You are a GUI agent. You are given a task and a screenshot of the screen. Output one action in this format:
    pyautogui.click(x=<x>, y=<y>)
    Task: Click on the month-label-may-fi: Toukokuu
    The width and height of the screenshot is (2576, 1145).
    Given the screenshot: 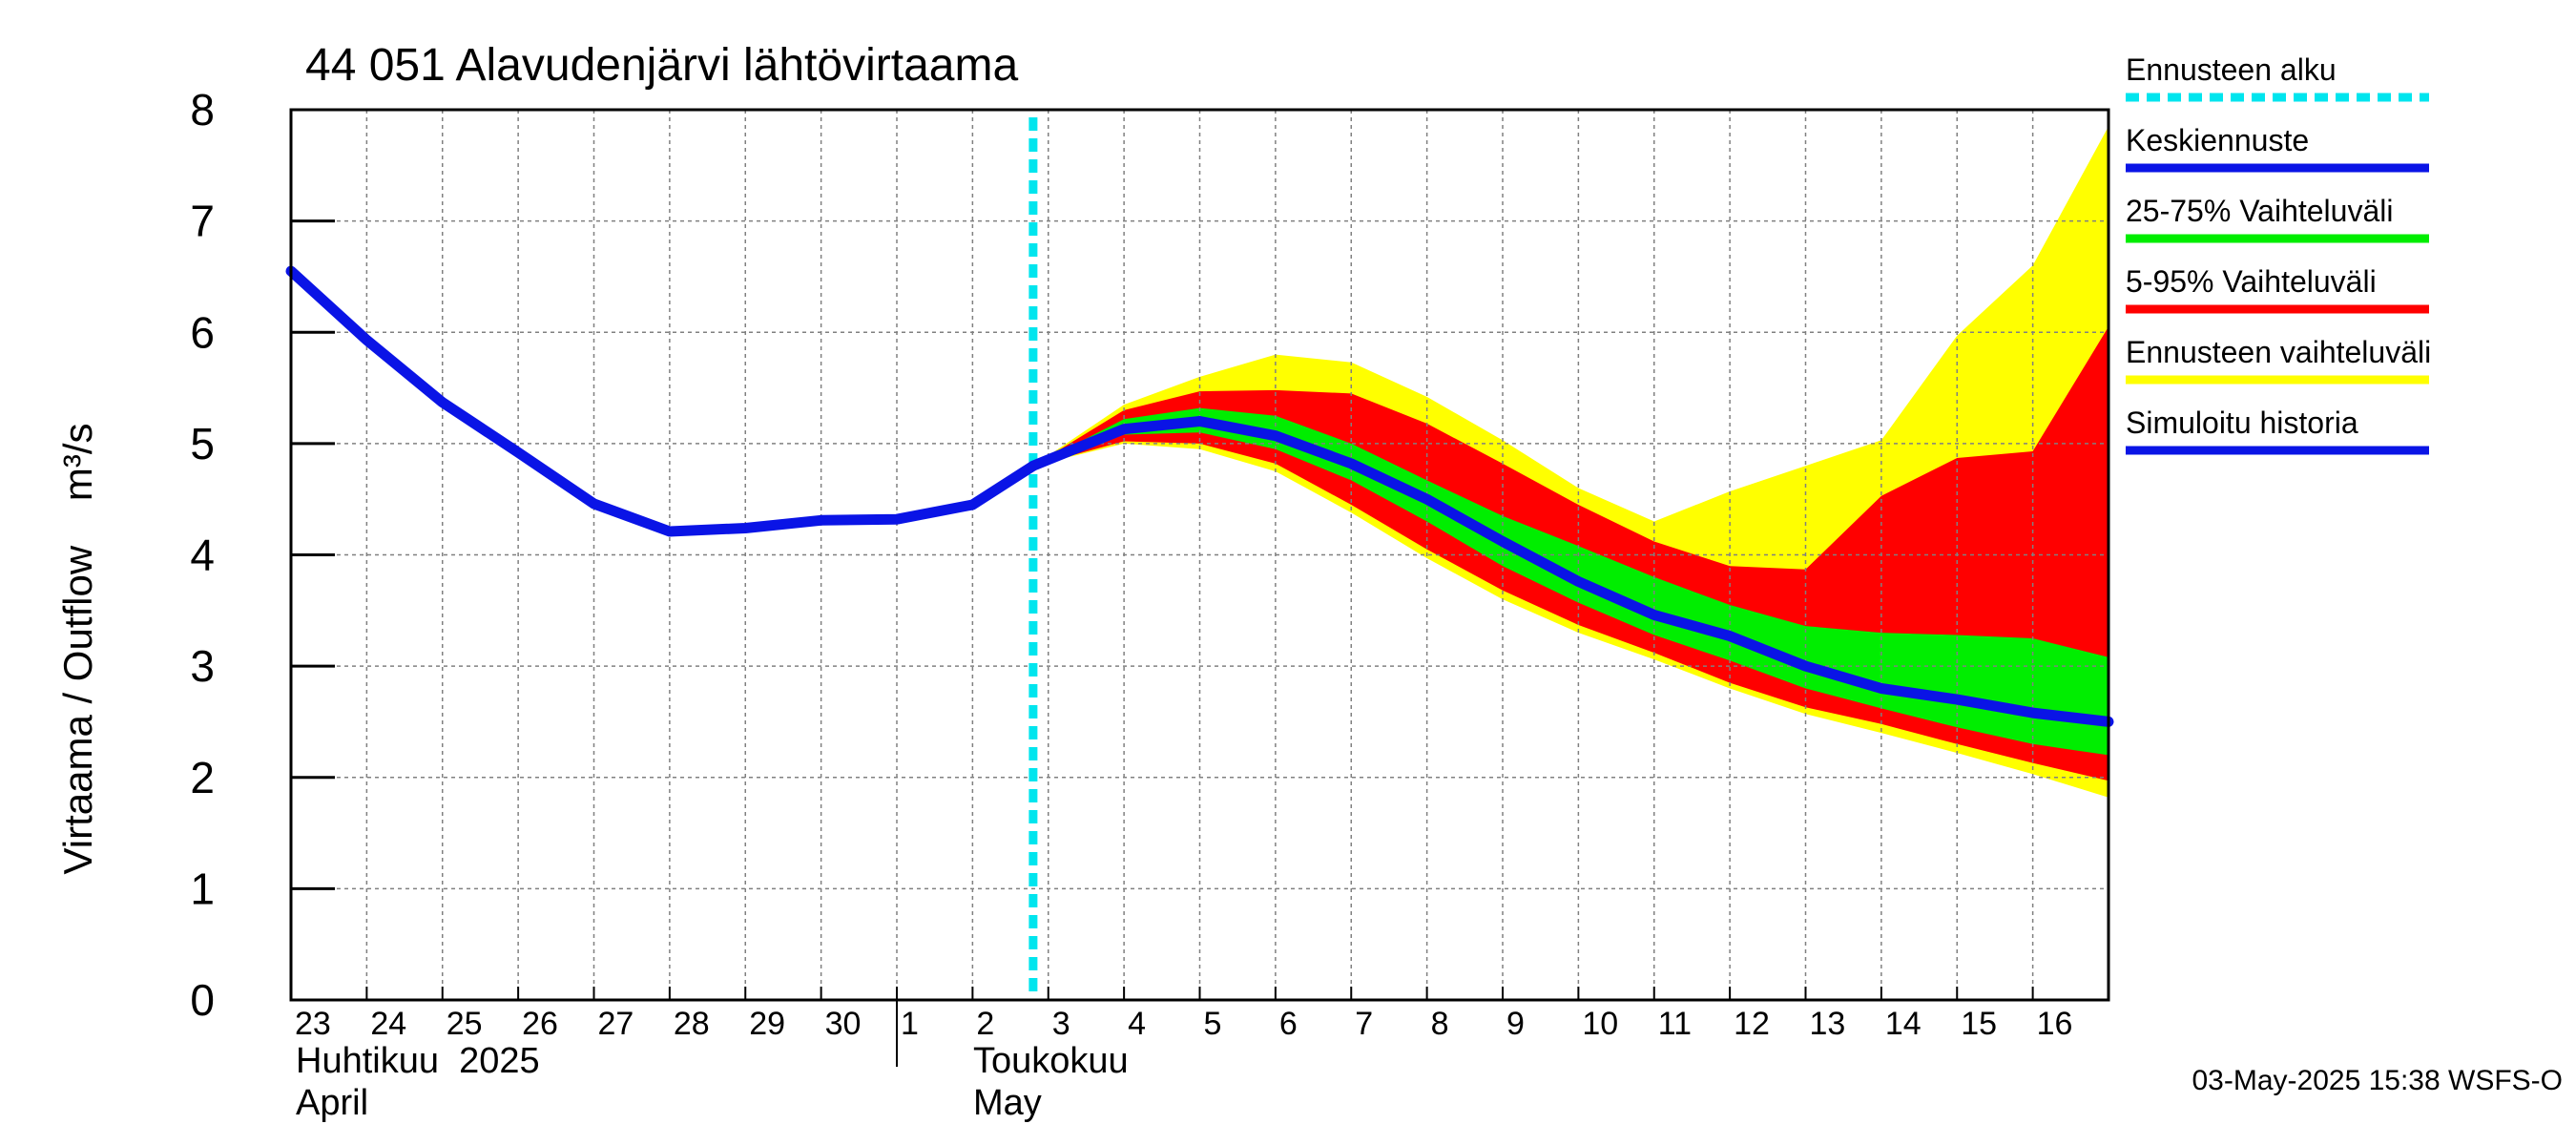 What is the action you would take?
    pyautogui.click(x=1051, y=1061)
    